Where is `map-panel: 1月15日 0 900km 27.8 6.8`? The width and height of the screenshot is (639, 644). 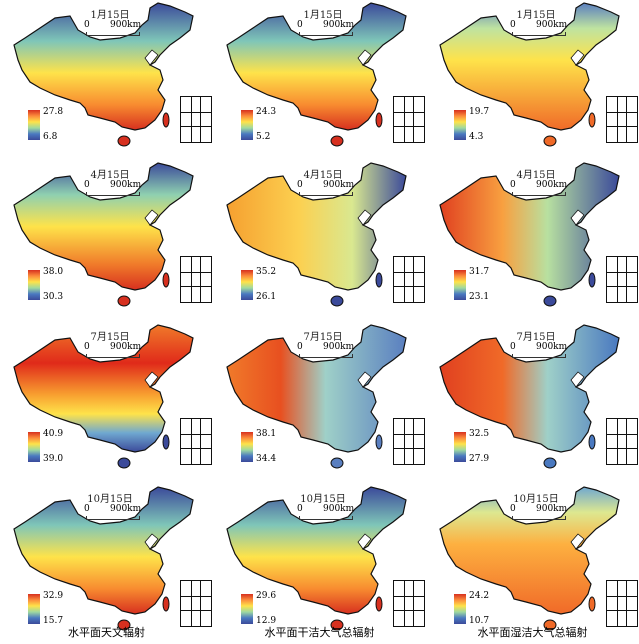 map-panel: 1月15日 0 900km 27.8 6.8 is located at coordinates (106, 80).